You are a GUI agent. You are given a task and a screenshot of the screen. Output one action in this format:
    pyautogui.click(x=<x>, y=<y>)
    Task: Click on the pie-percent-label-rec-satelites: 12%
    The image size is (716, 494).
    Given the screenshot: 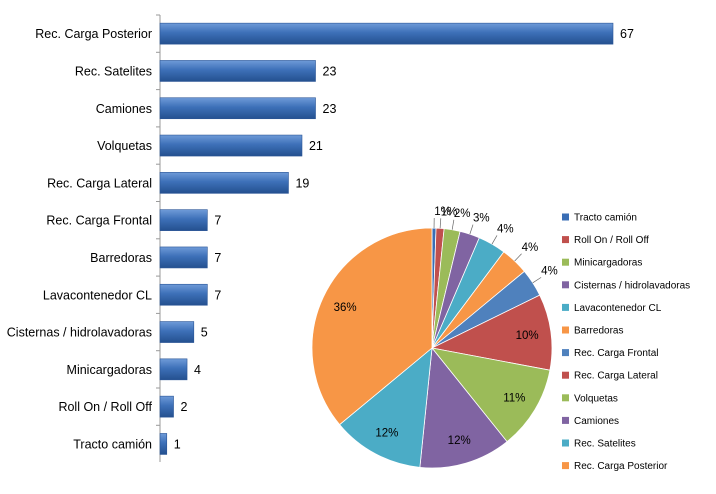 What is the action you would take?
    pyautogui.click(x=386, y=434)
    